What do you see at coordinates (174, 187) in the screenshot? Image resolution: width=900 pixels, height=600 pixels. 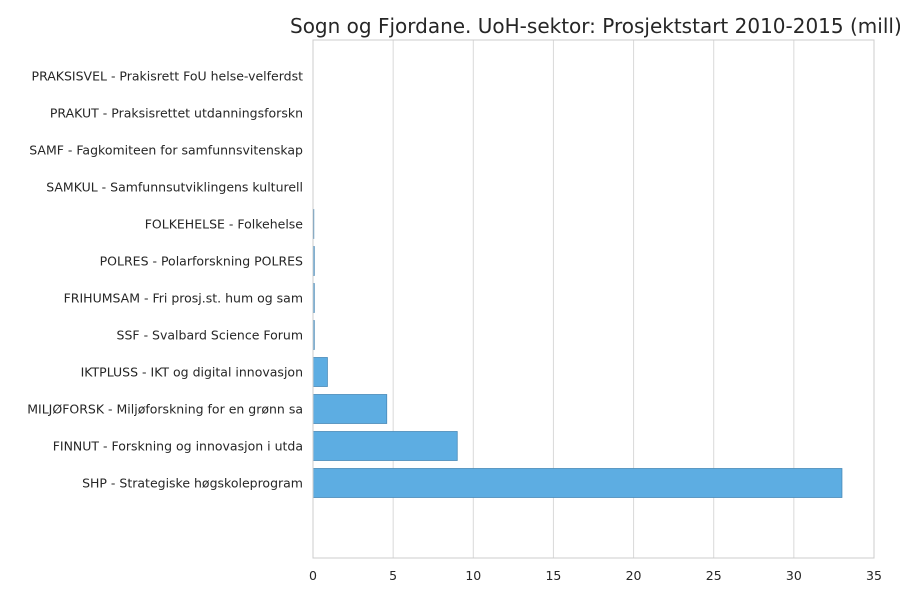 I see `category-label: SAMKUL - Samfunnsutviklingens kulturell` at bounding box center [174, 187].